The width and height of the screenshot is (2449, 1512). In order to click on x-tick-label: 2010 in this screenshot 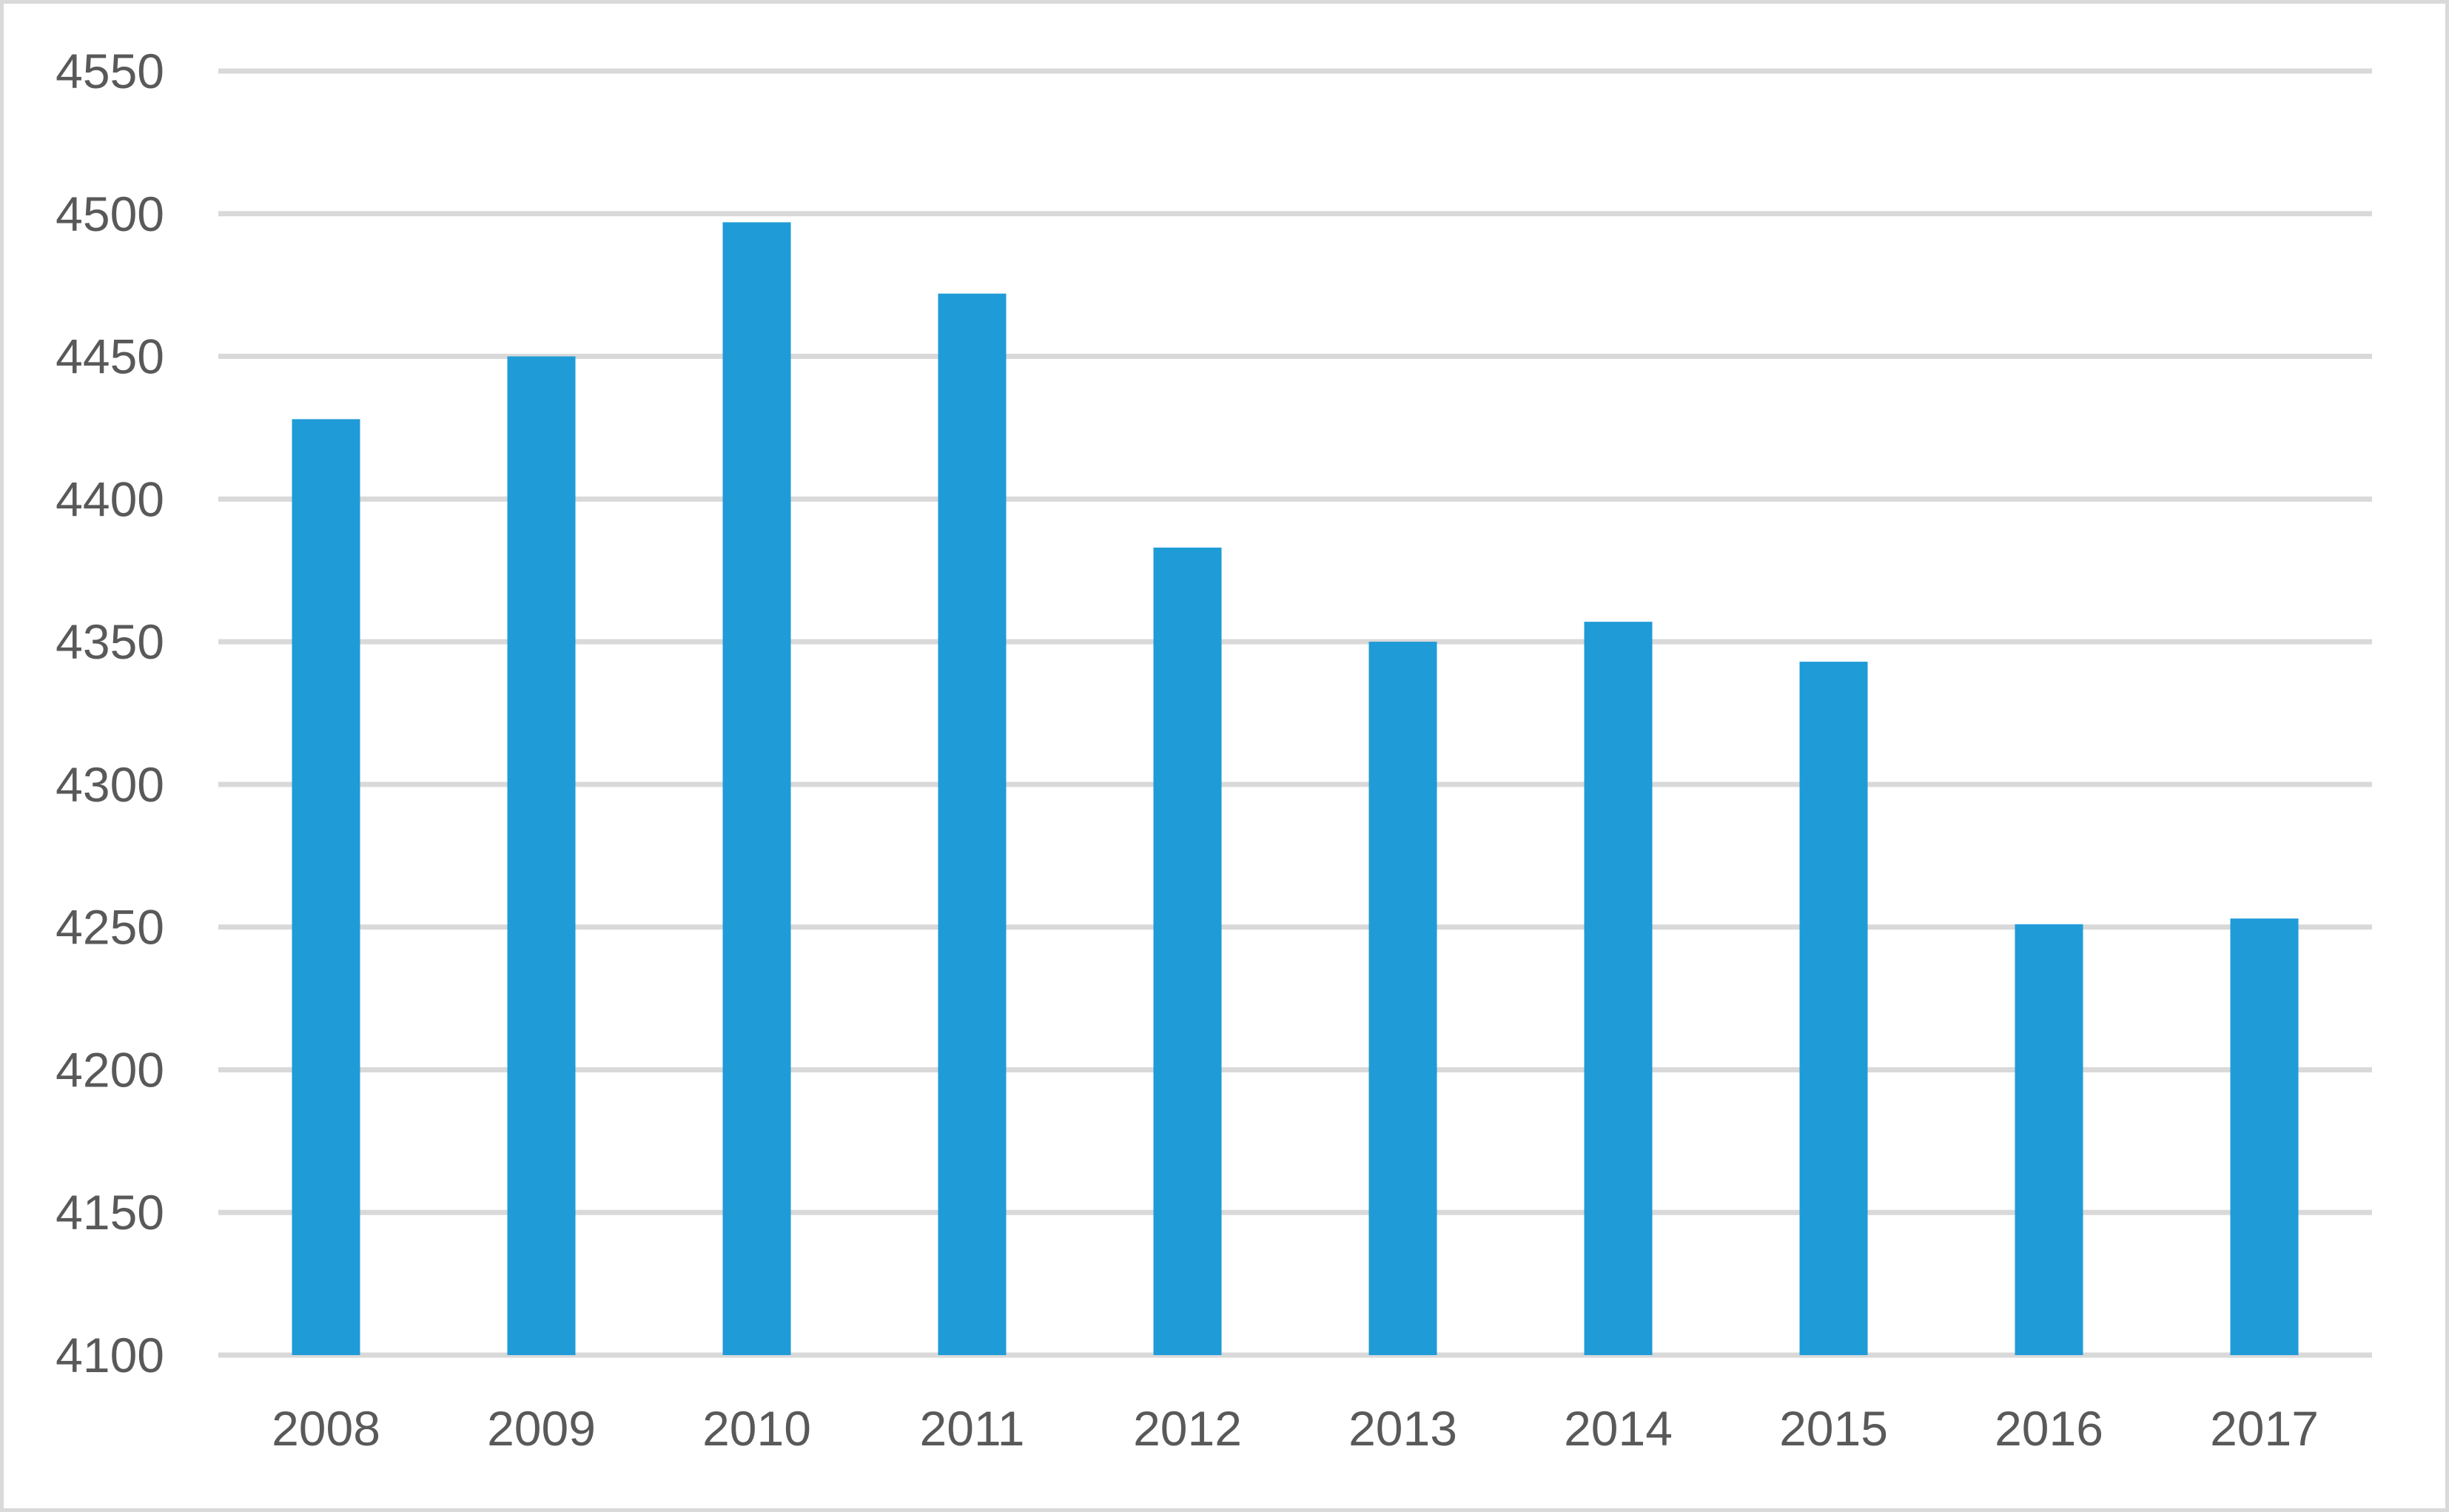, I will do `click(756, 1428)`.